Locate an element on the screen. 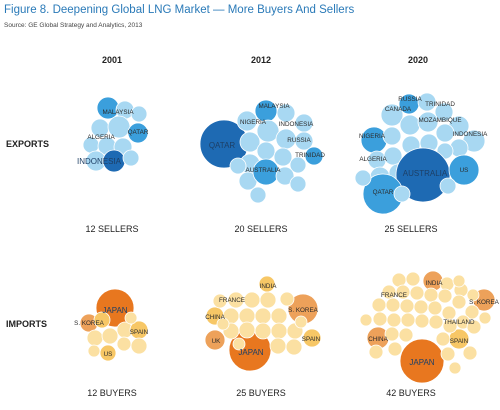  label-imports-2020-france: FRANCE is located at coordinates (394, 295).